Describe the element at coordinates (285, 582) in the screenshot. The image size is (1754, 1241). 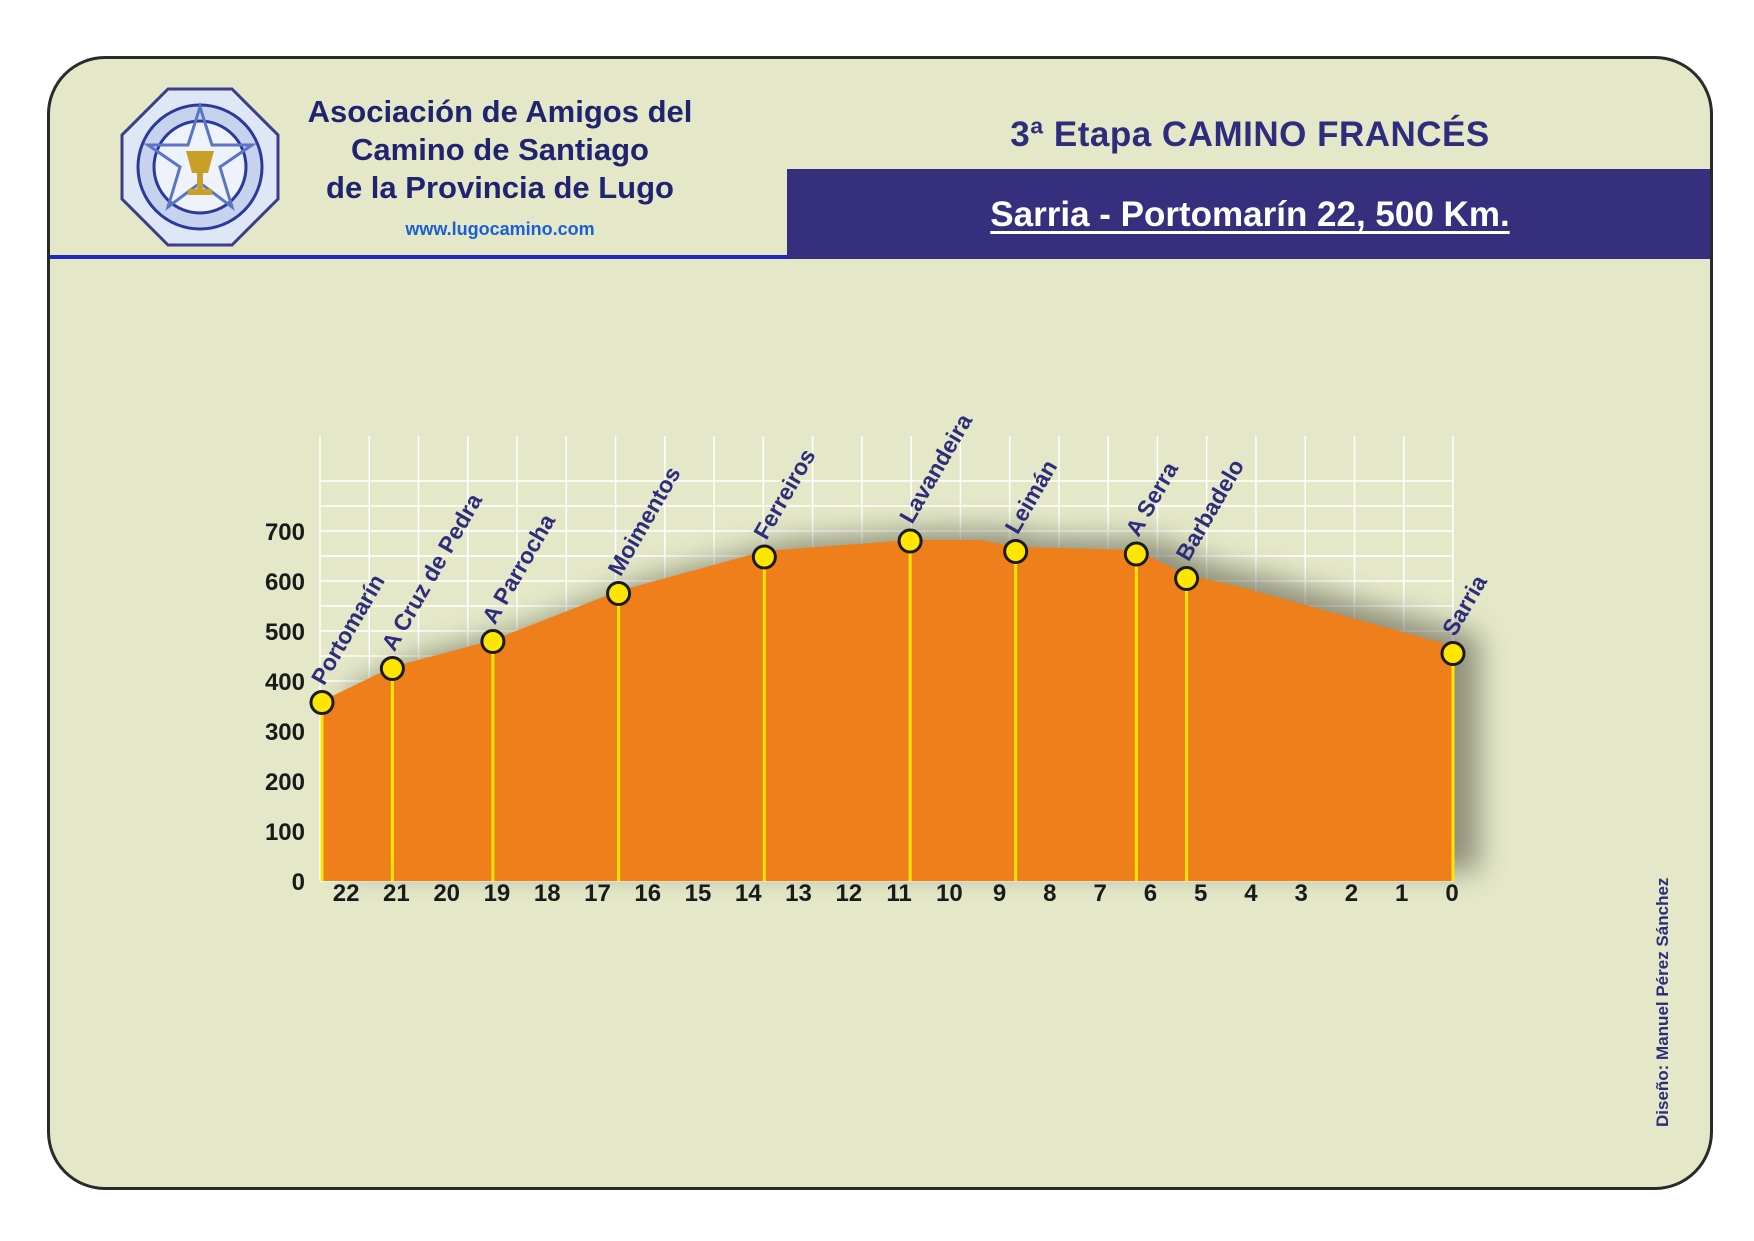
I see `y-tick-label: 600` at that location.